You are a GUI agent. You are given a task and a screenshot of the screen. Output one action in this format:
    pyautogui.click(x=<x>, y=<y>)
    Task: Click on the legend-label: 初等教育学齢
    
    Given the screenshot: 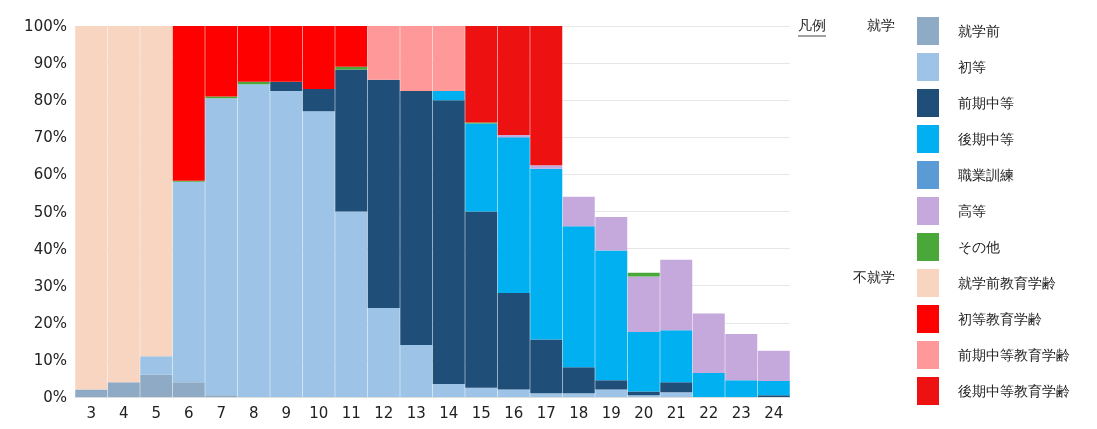 What is the action you would take?
    pyautogui.click(x=1000, y=319)
    